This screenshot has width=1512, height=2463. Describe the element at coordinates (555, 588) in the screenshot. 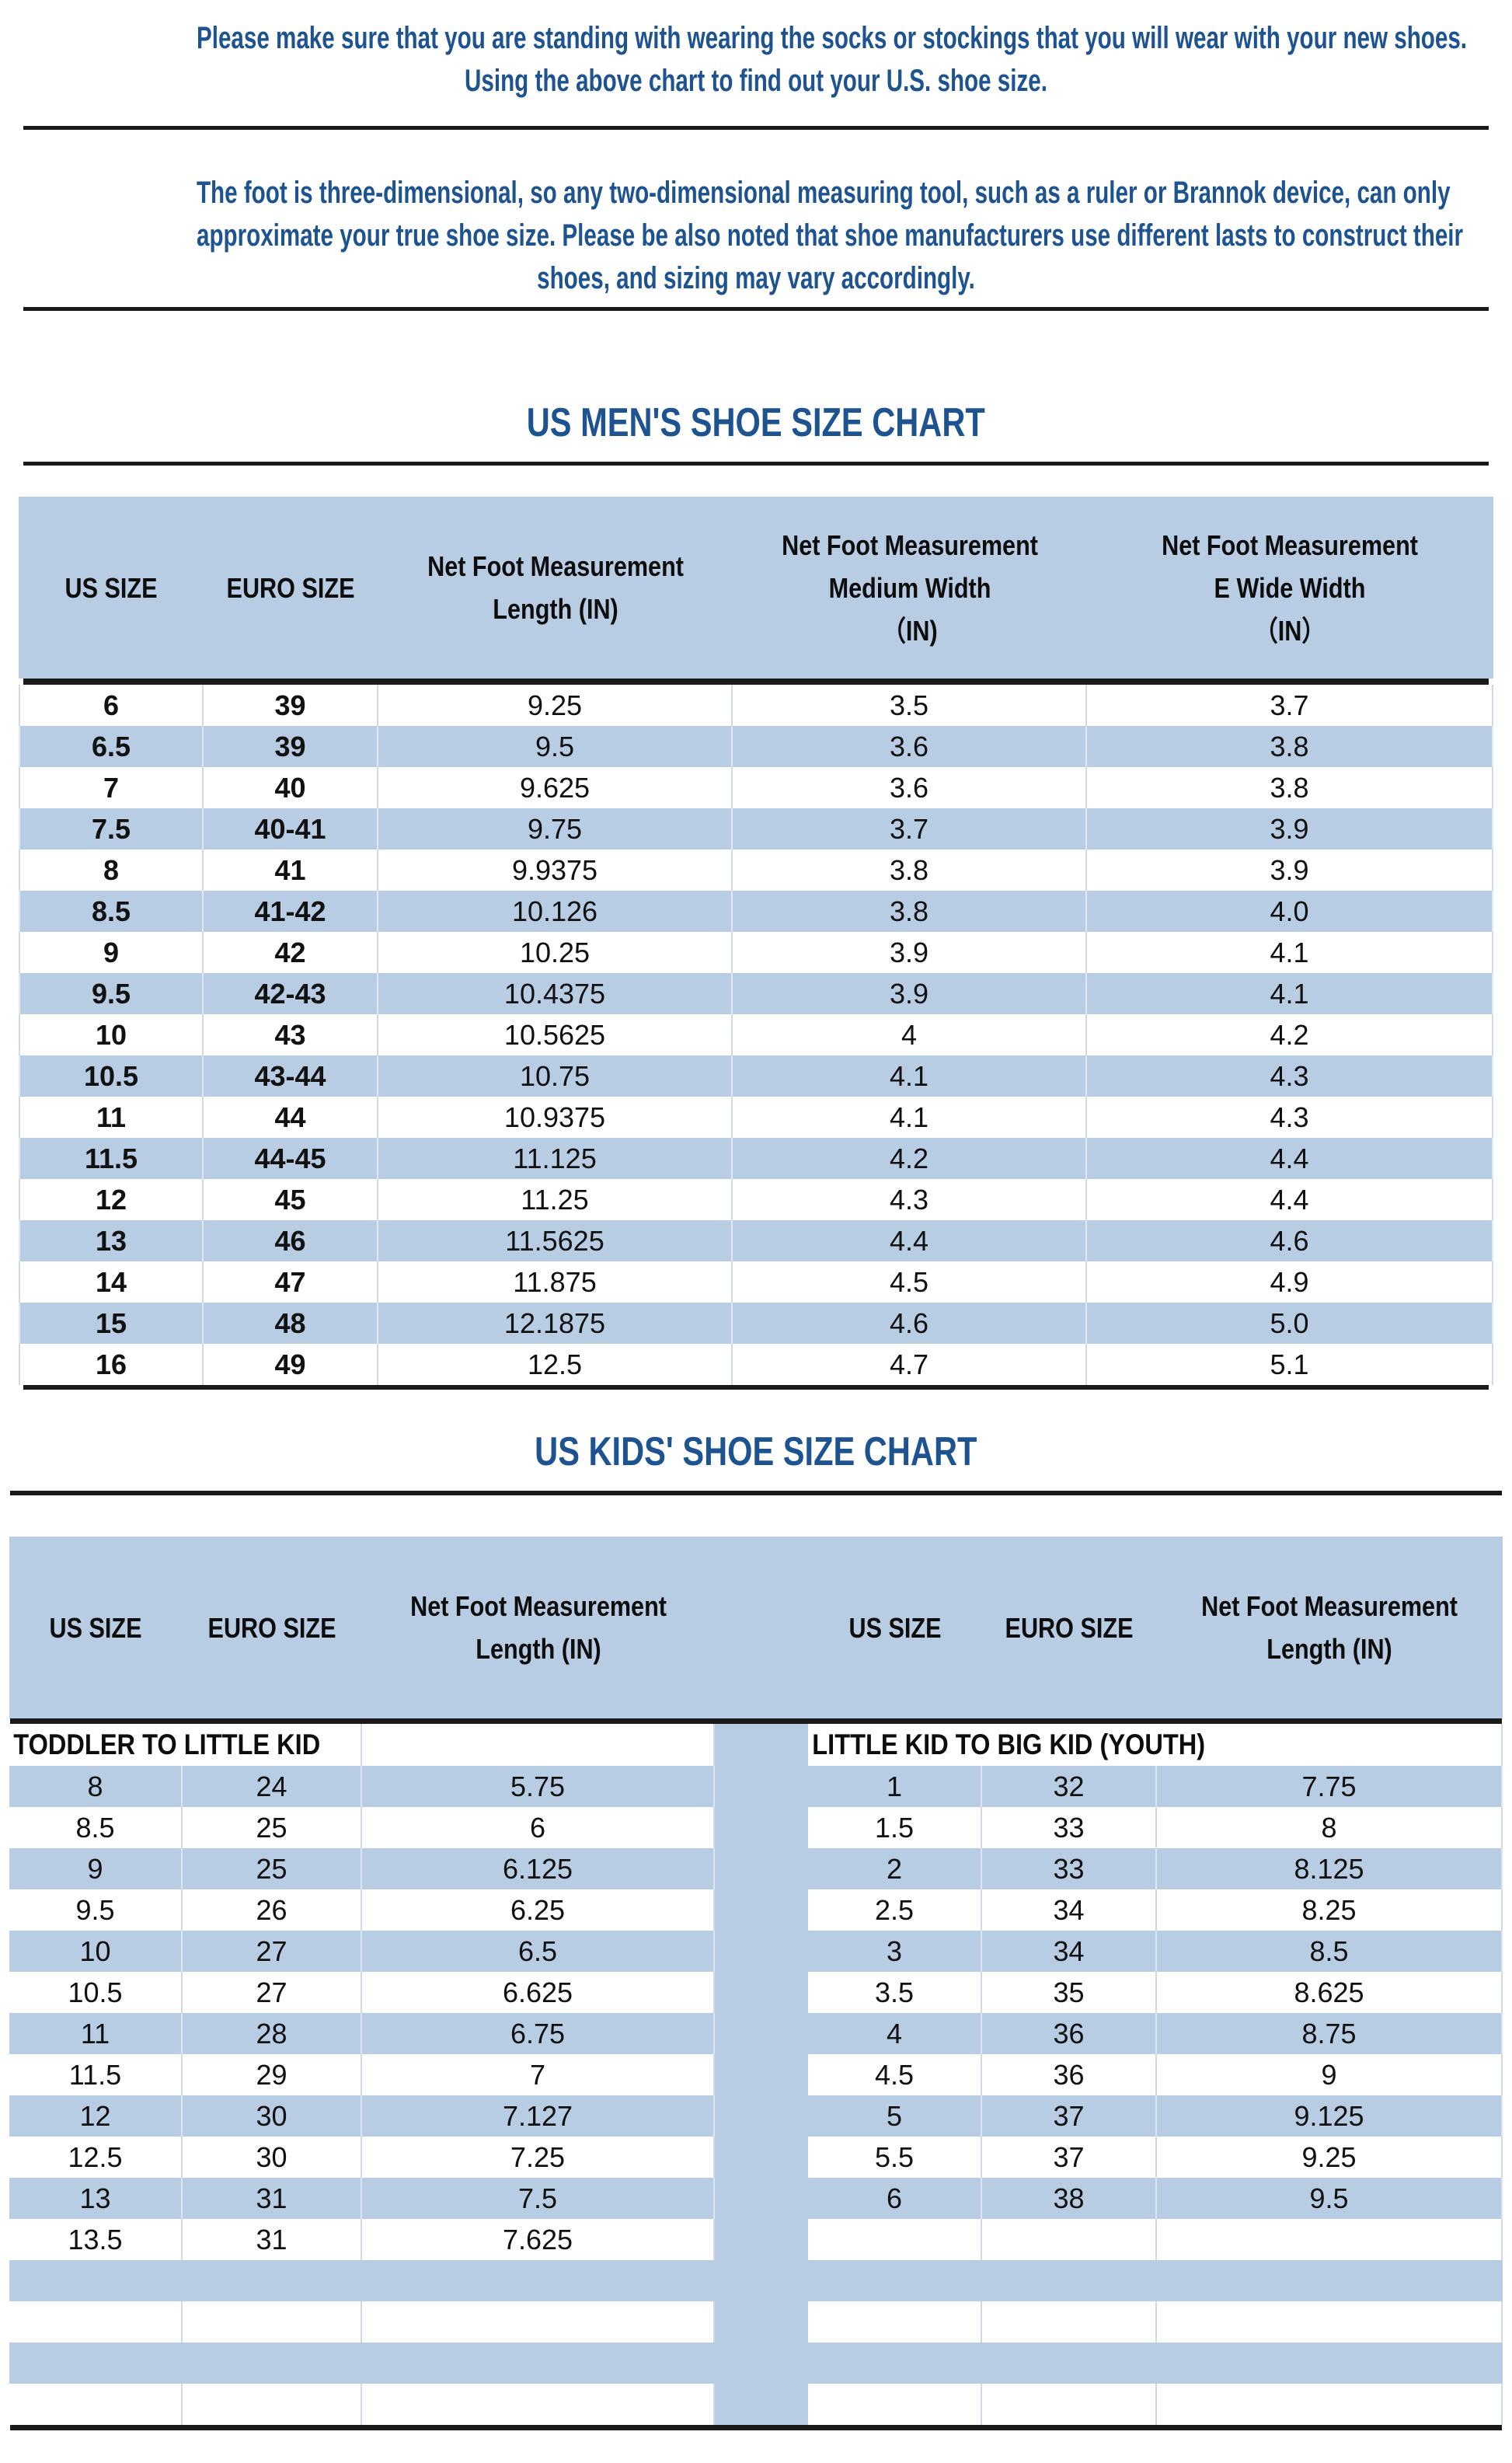

I see `mens-header-length: Net Foot Measurement Length (IN)` at that location.